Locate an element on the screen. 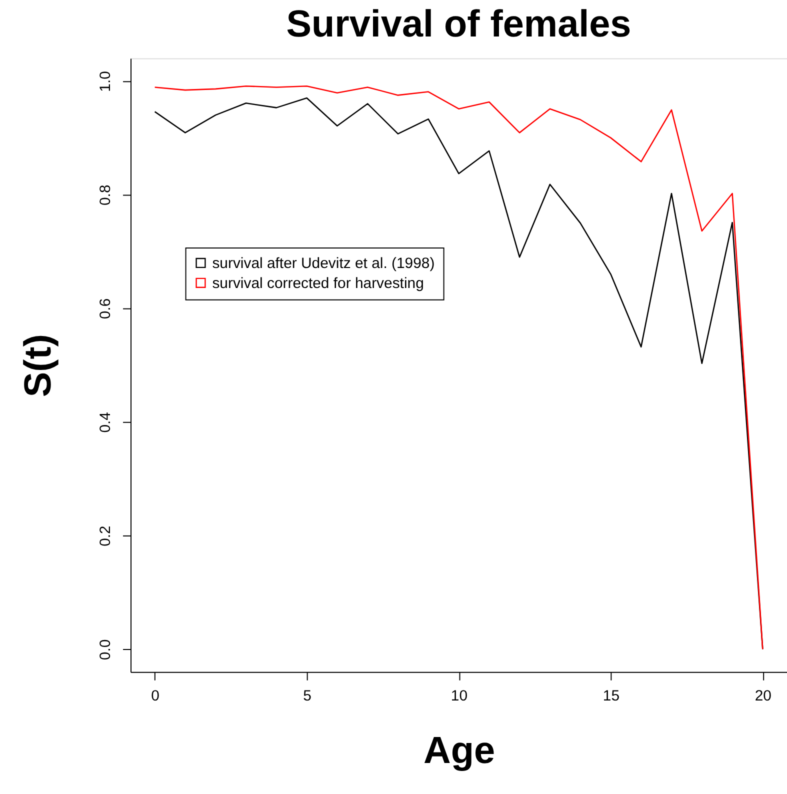 This screenshot has height=794, width=787. y-axis-title: S(t) is located at coordinates (38, 366).